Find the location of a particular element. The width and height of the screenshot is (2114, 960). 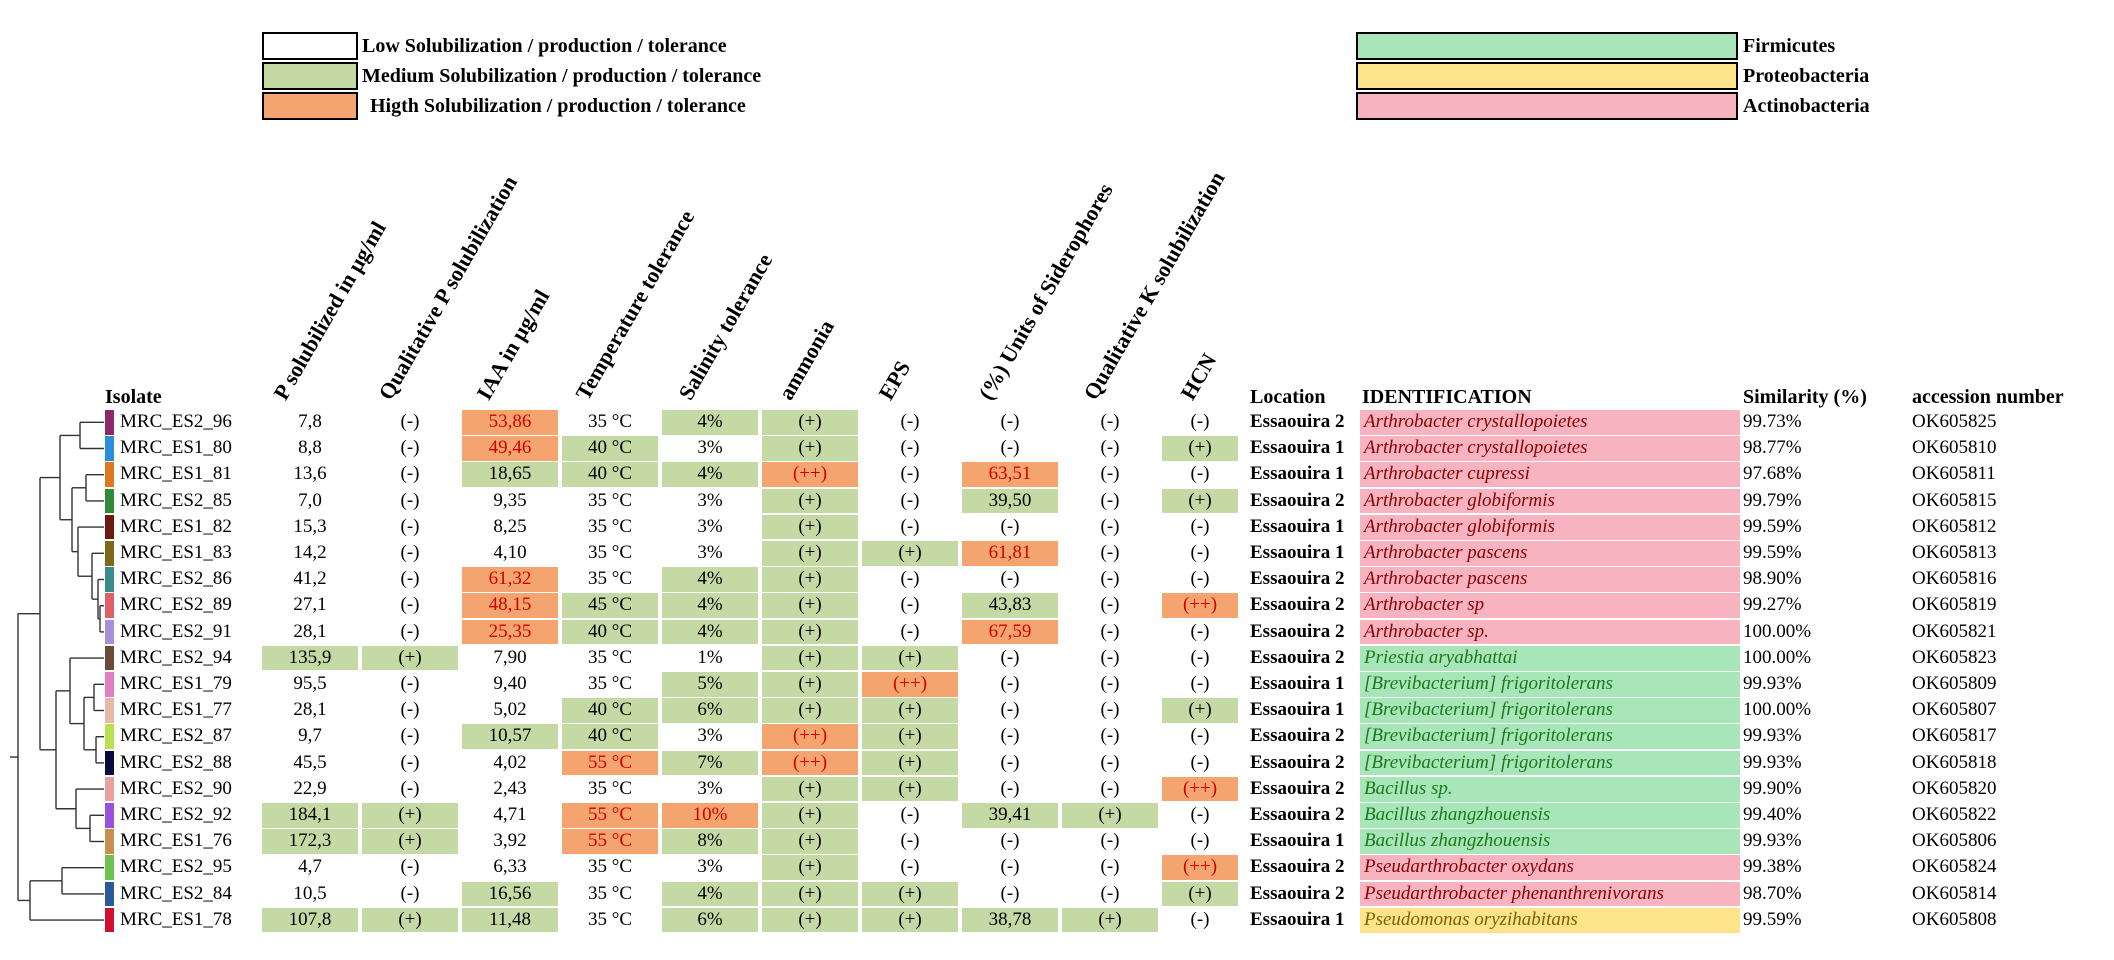

cell-sal: 4% is located at coordinates (710, 579).